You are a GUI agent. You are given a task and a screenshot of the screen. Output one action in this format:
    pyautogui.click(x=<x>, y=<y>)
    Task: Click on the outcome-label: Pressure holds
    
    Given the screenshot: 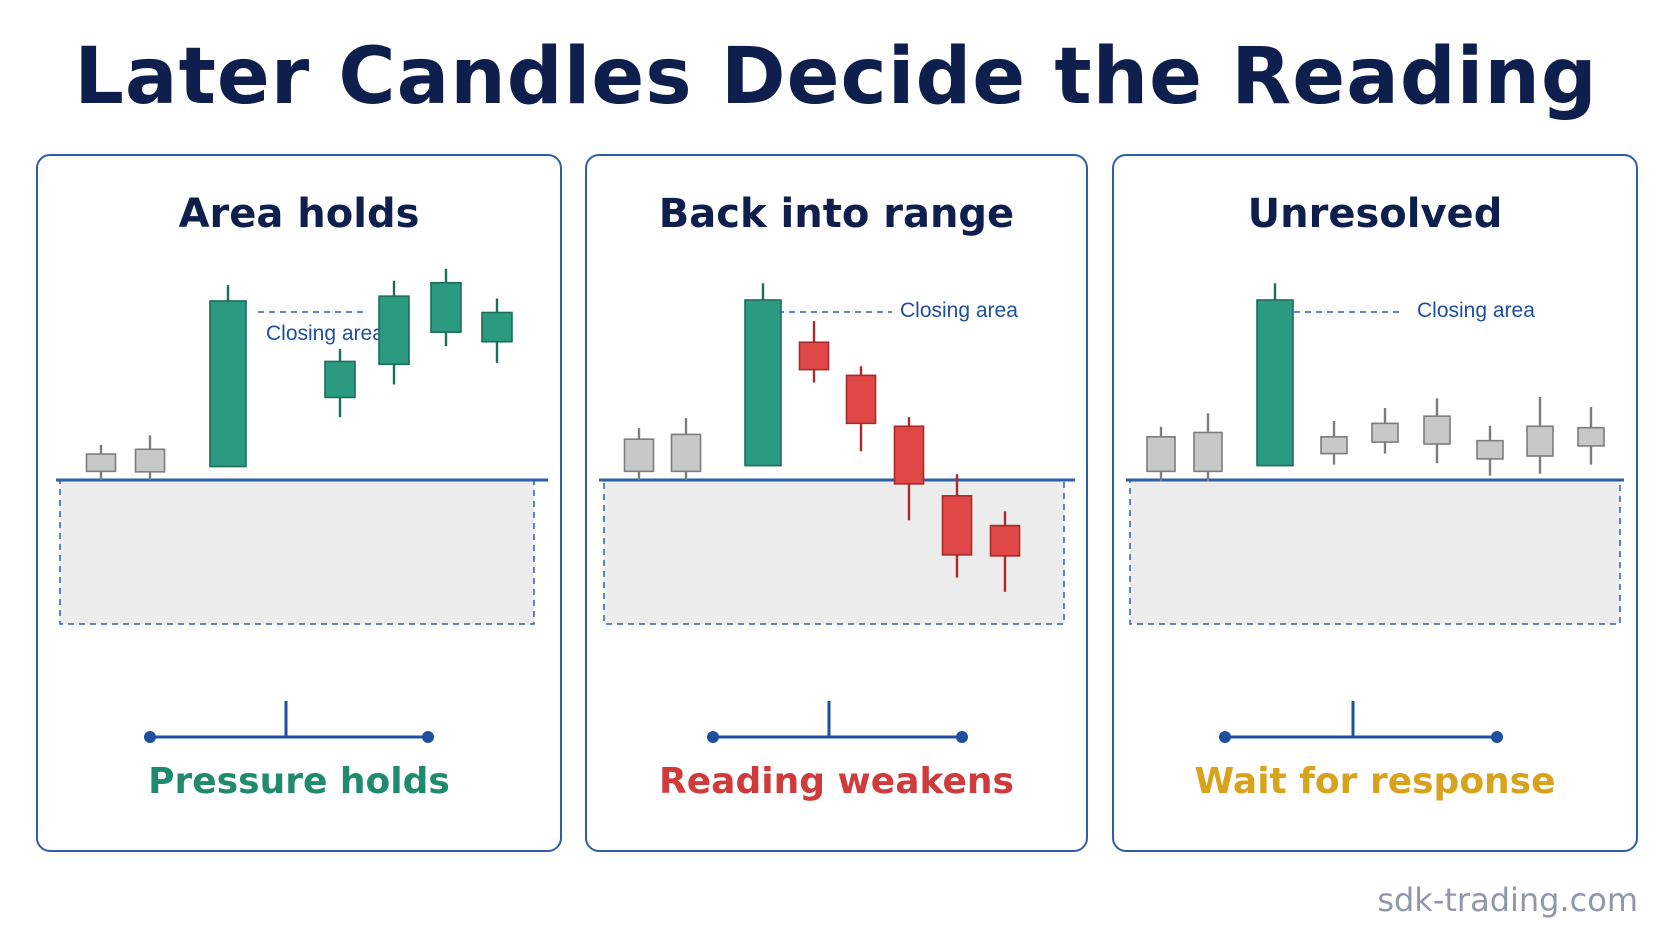 What is the action you would take?
    pyautogui.click(x=299, y=781)
    